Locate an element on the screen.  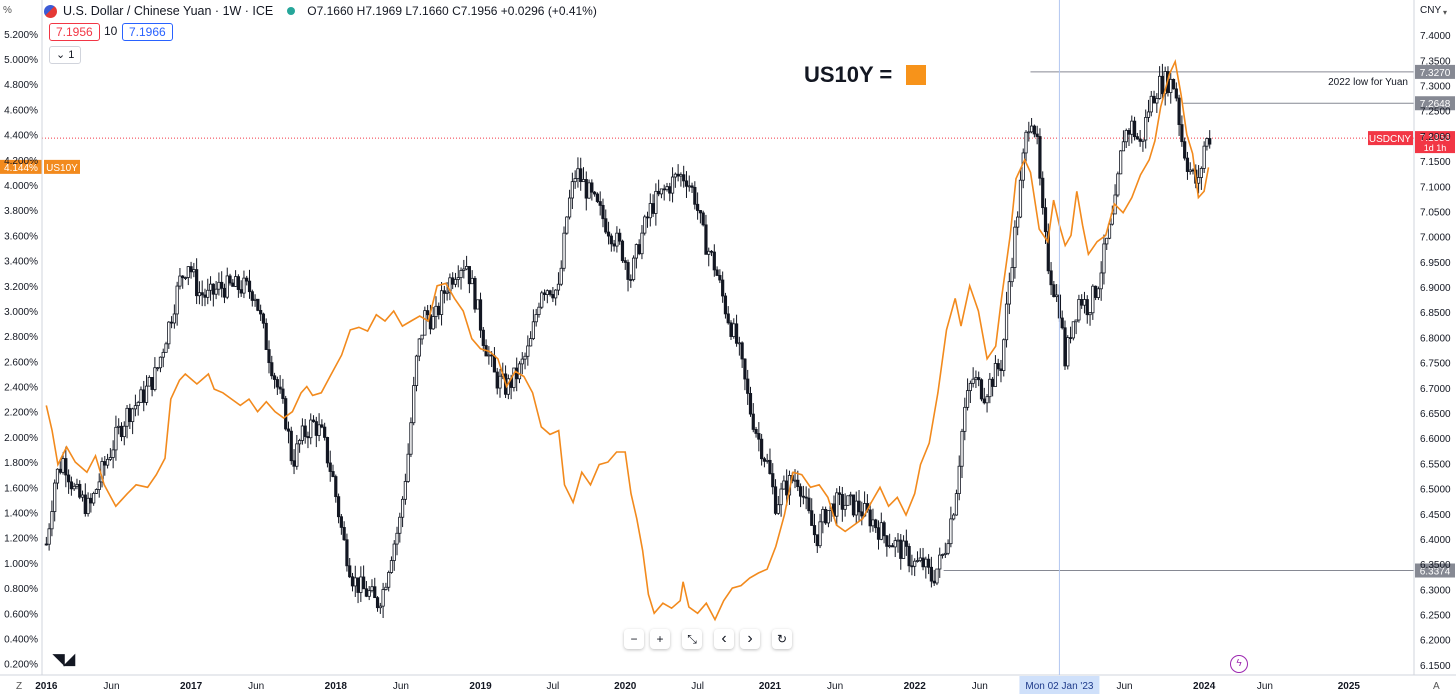
left-axis-tick-label: 4.800% is located at coordinates (21, 85).